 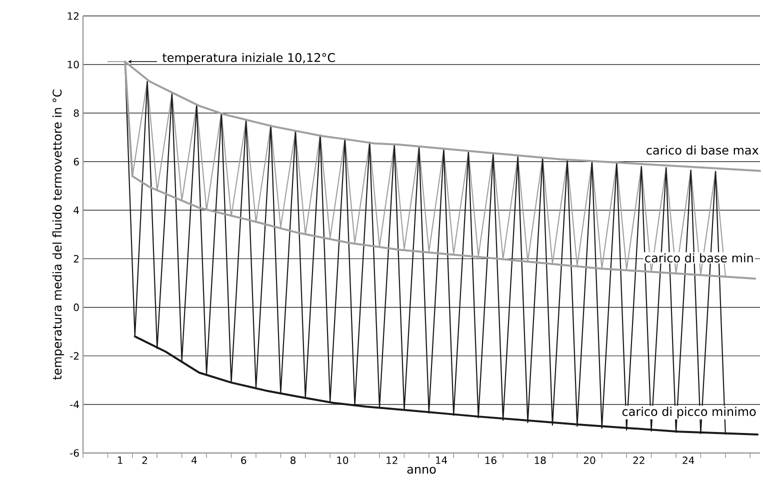 I want to click on y-tick-label: 8, so click(x=76, y=113).